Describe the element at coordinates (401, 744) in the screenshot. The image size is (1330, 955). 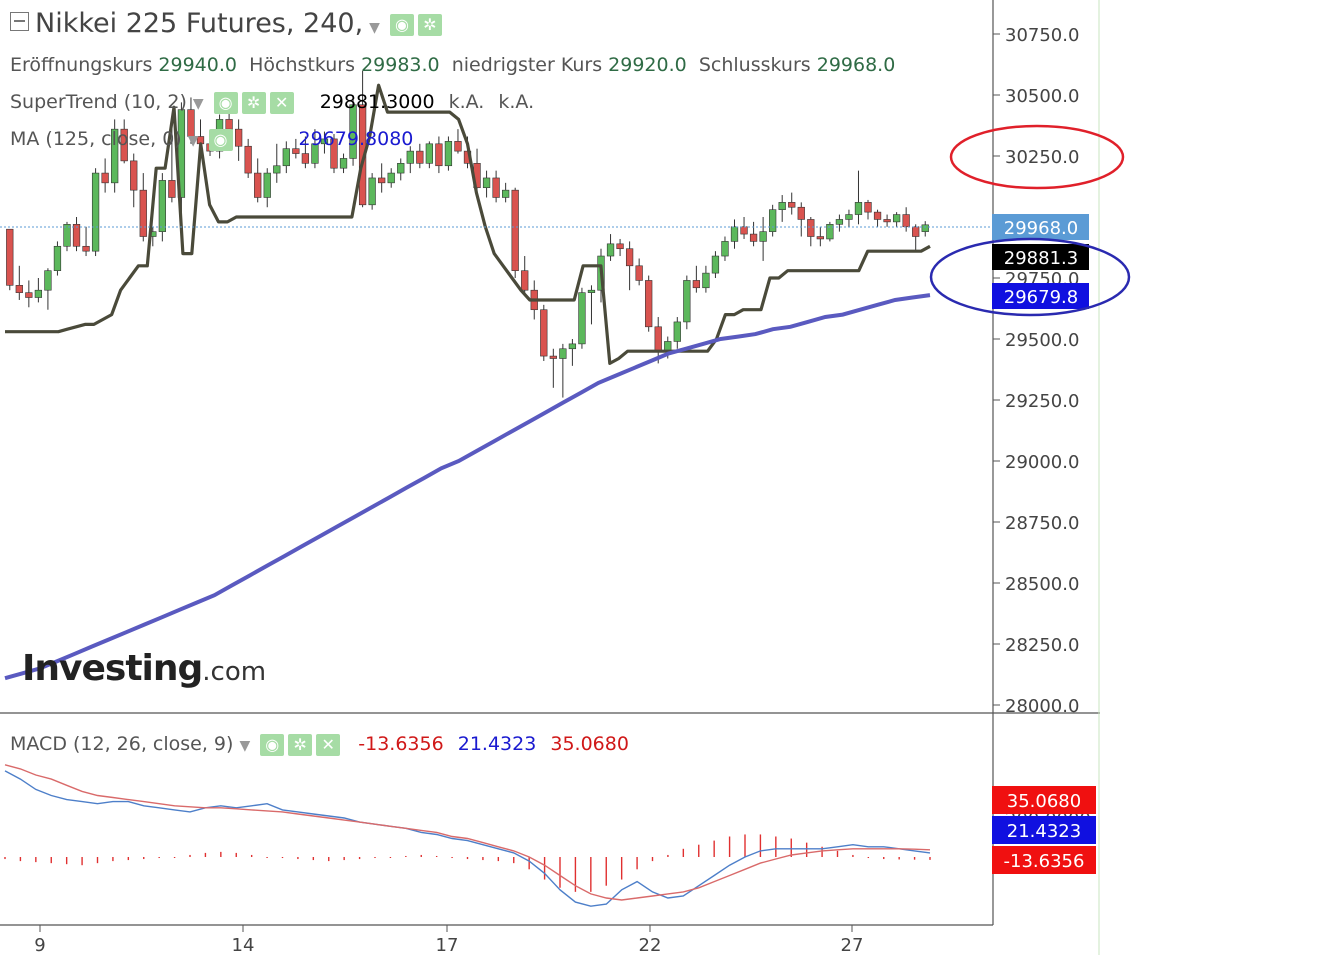
I see `macd-hist-value: -13.6356` at that location.